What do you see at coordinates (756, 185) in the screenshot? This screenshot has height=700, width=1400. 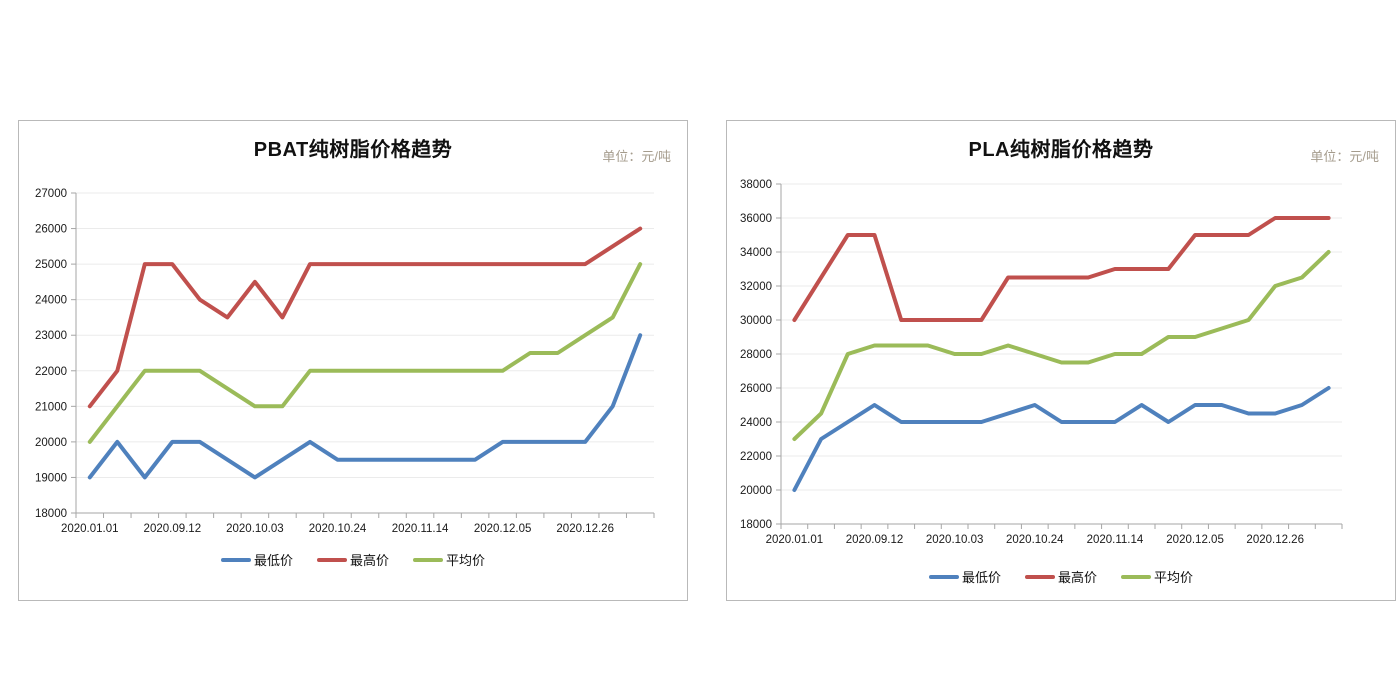 I see `y-tick-label: 38000` at bounding box center [756, 185].